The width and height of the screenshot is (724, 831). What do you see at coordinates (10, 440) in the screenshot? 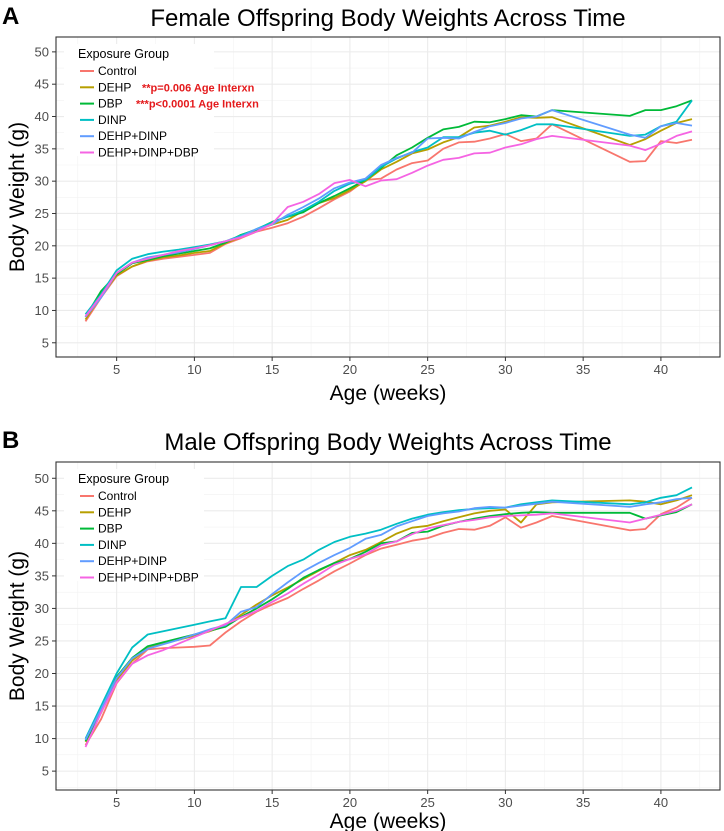
I see `panel-label-b: B` at bounding box center [10, 440].